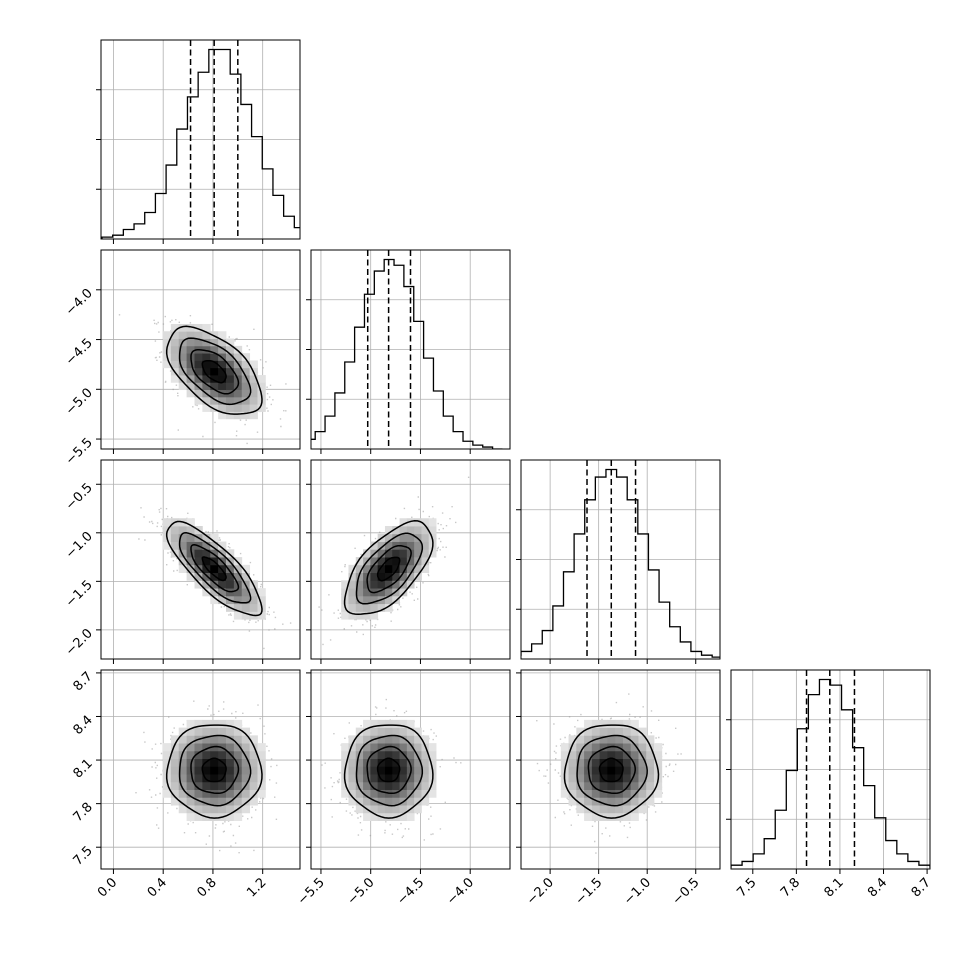 The width and height of the screenshot is (970, 970). I want to click on panel-1-0: −5.5 −5.0 −4.5 −4.0, so click(182, 358).